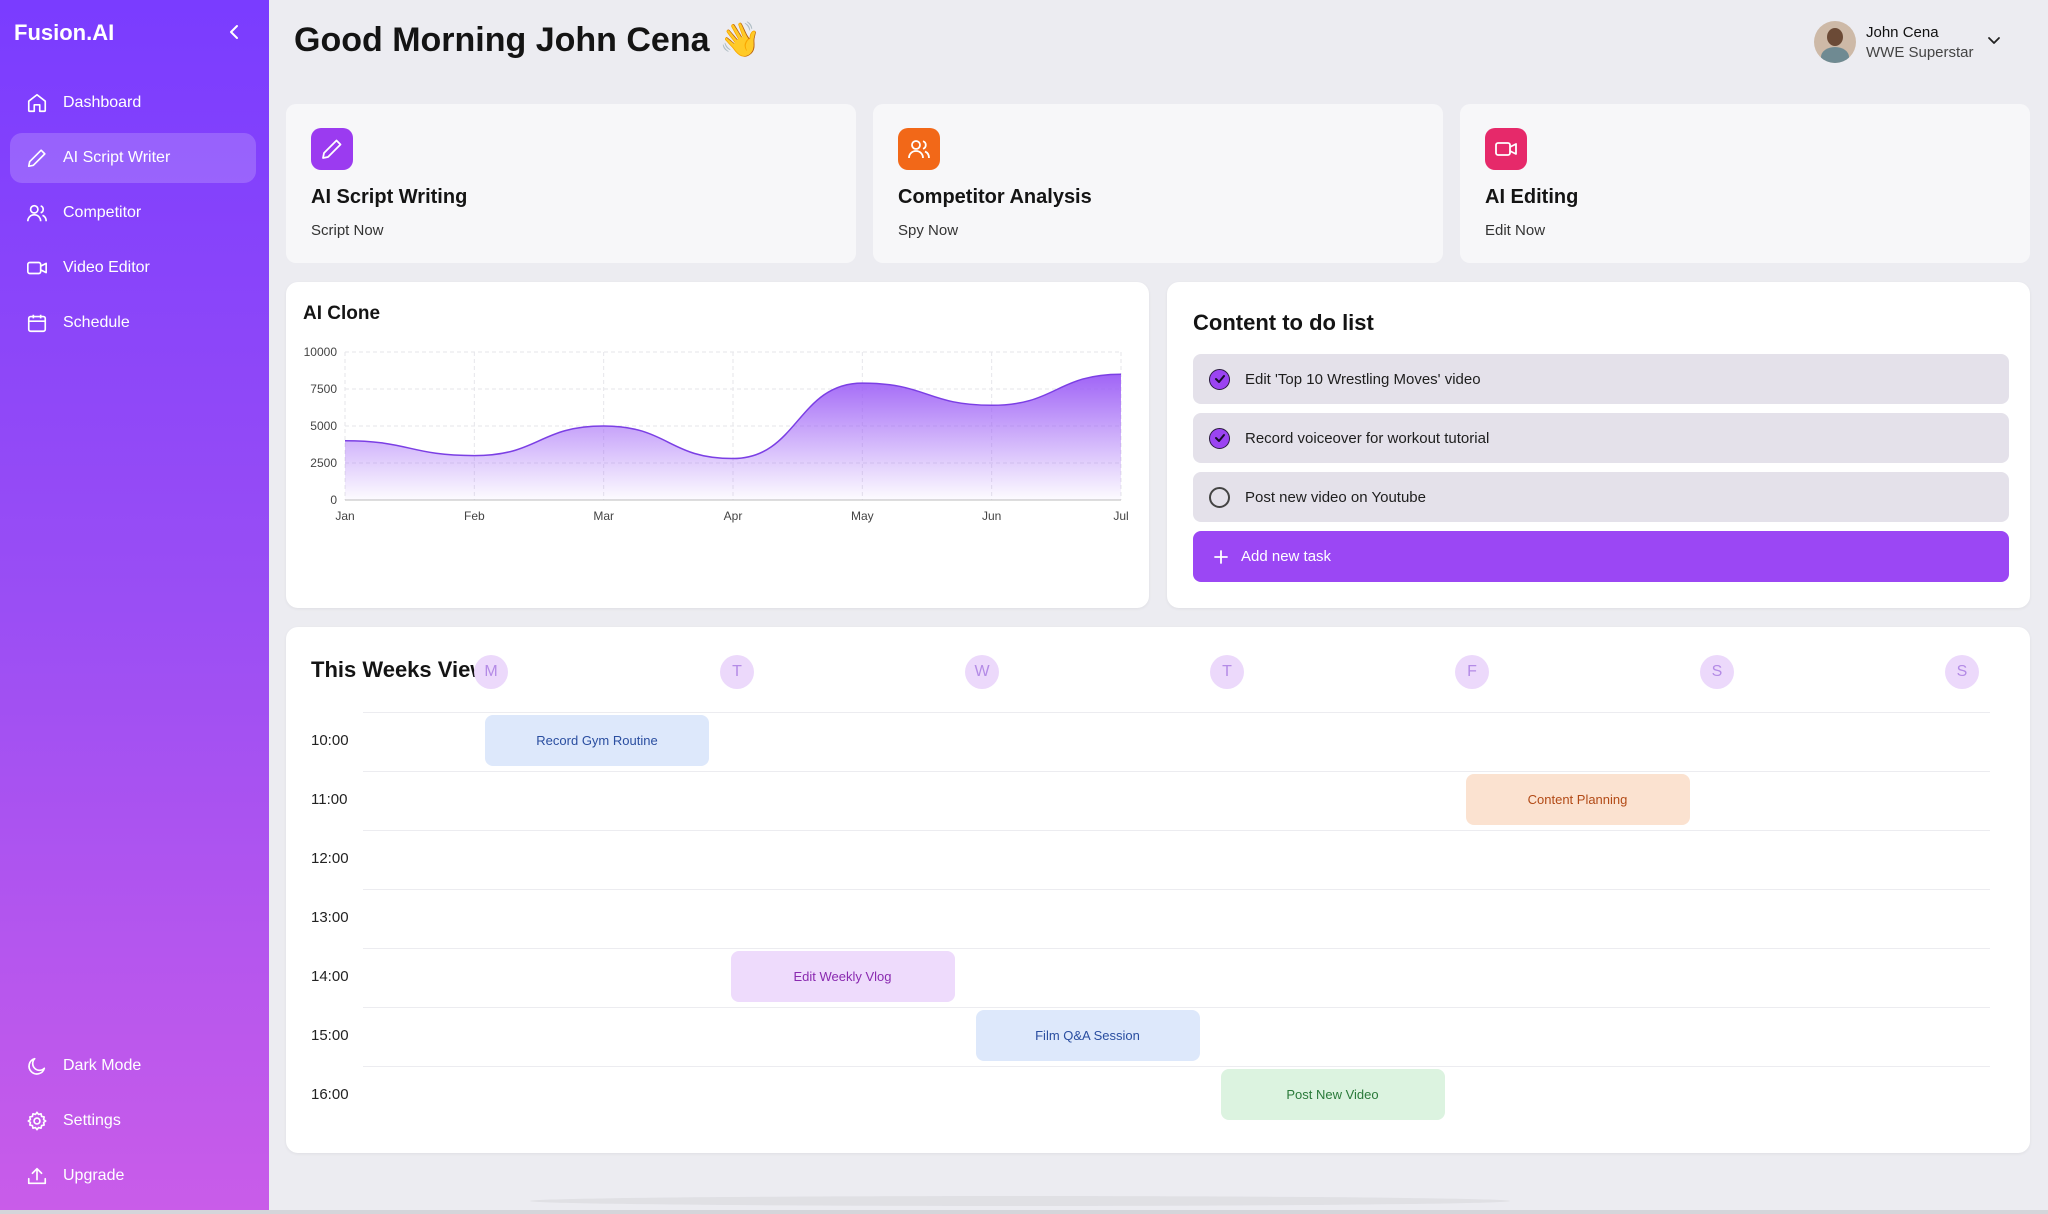  Describe the element at coordinates (1920, 42) in the screenshot. I see `profile-text: John Cena WWE Superstar` at that location.